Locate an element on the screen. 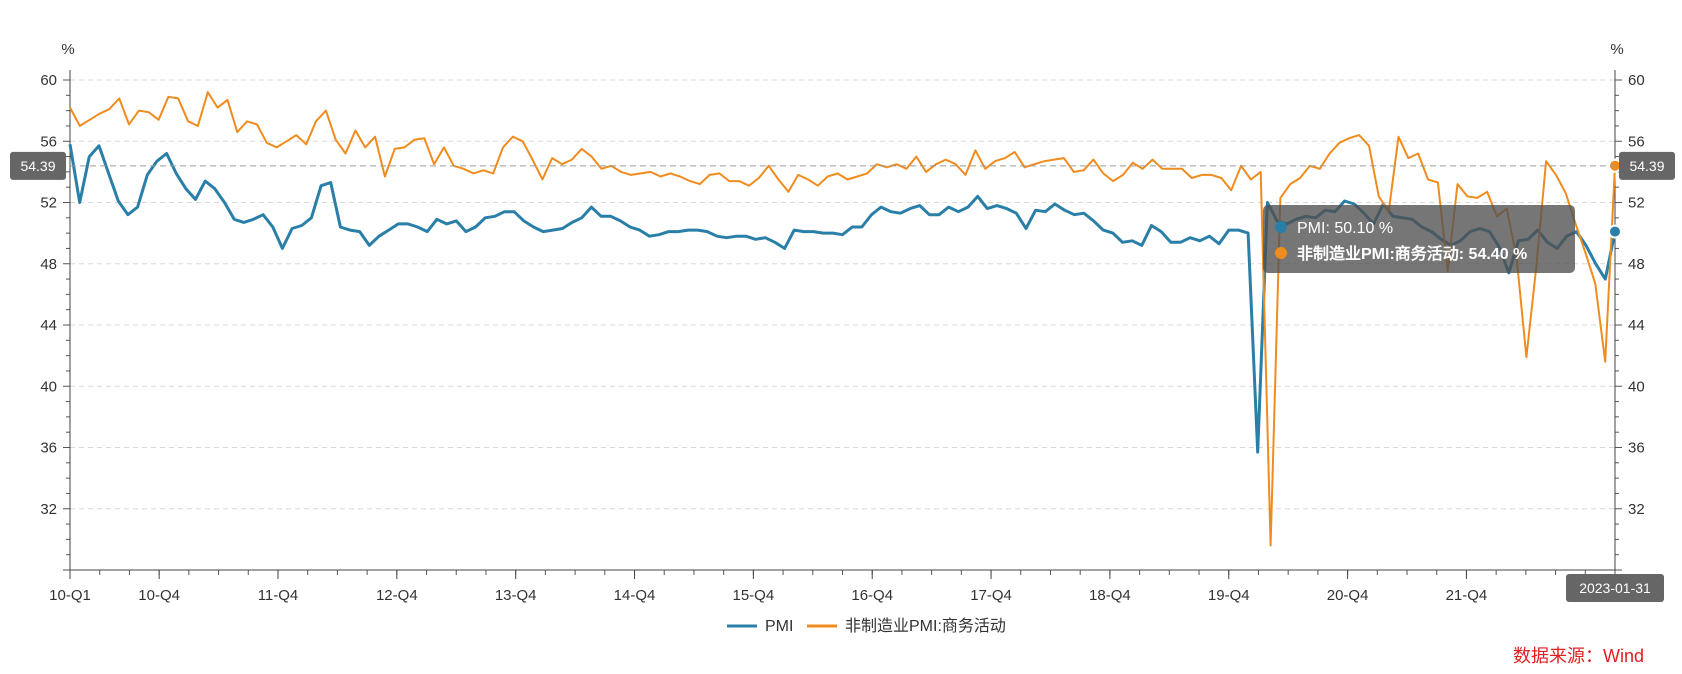  y-tick-label-right: 60 is located at coordinates (1636, 80).